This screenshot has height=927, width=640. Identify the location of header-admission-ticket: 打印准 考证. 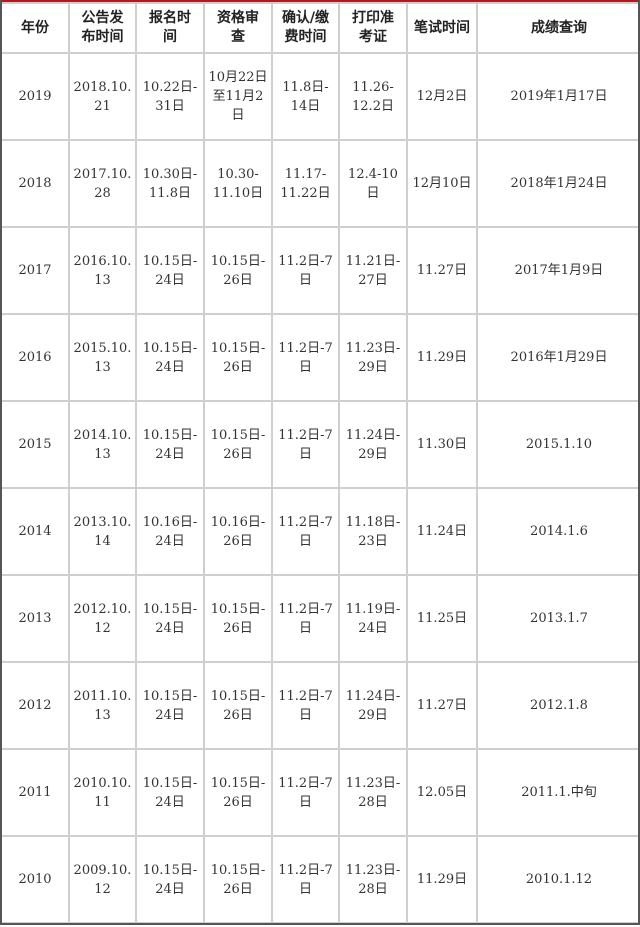
(373, 28).